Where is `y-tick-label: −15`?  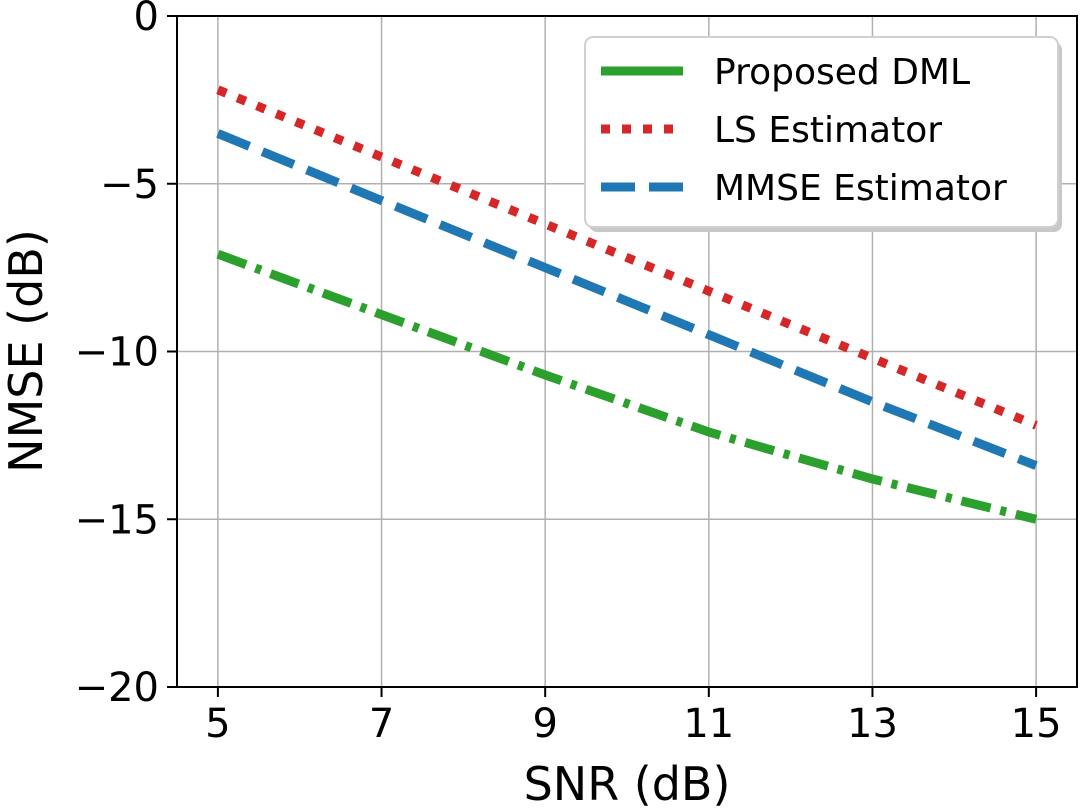 y-tick-label: −15 is located at coordinates (117, 520).